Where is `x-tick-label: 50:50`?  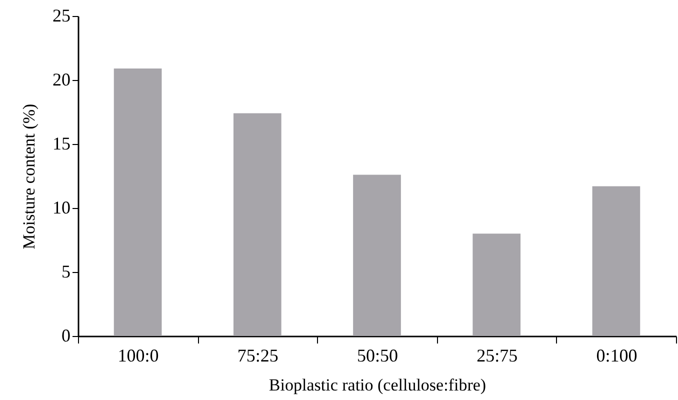 x-tick-label: 50:50 is located at coordinates (377, 356).